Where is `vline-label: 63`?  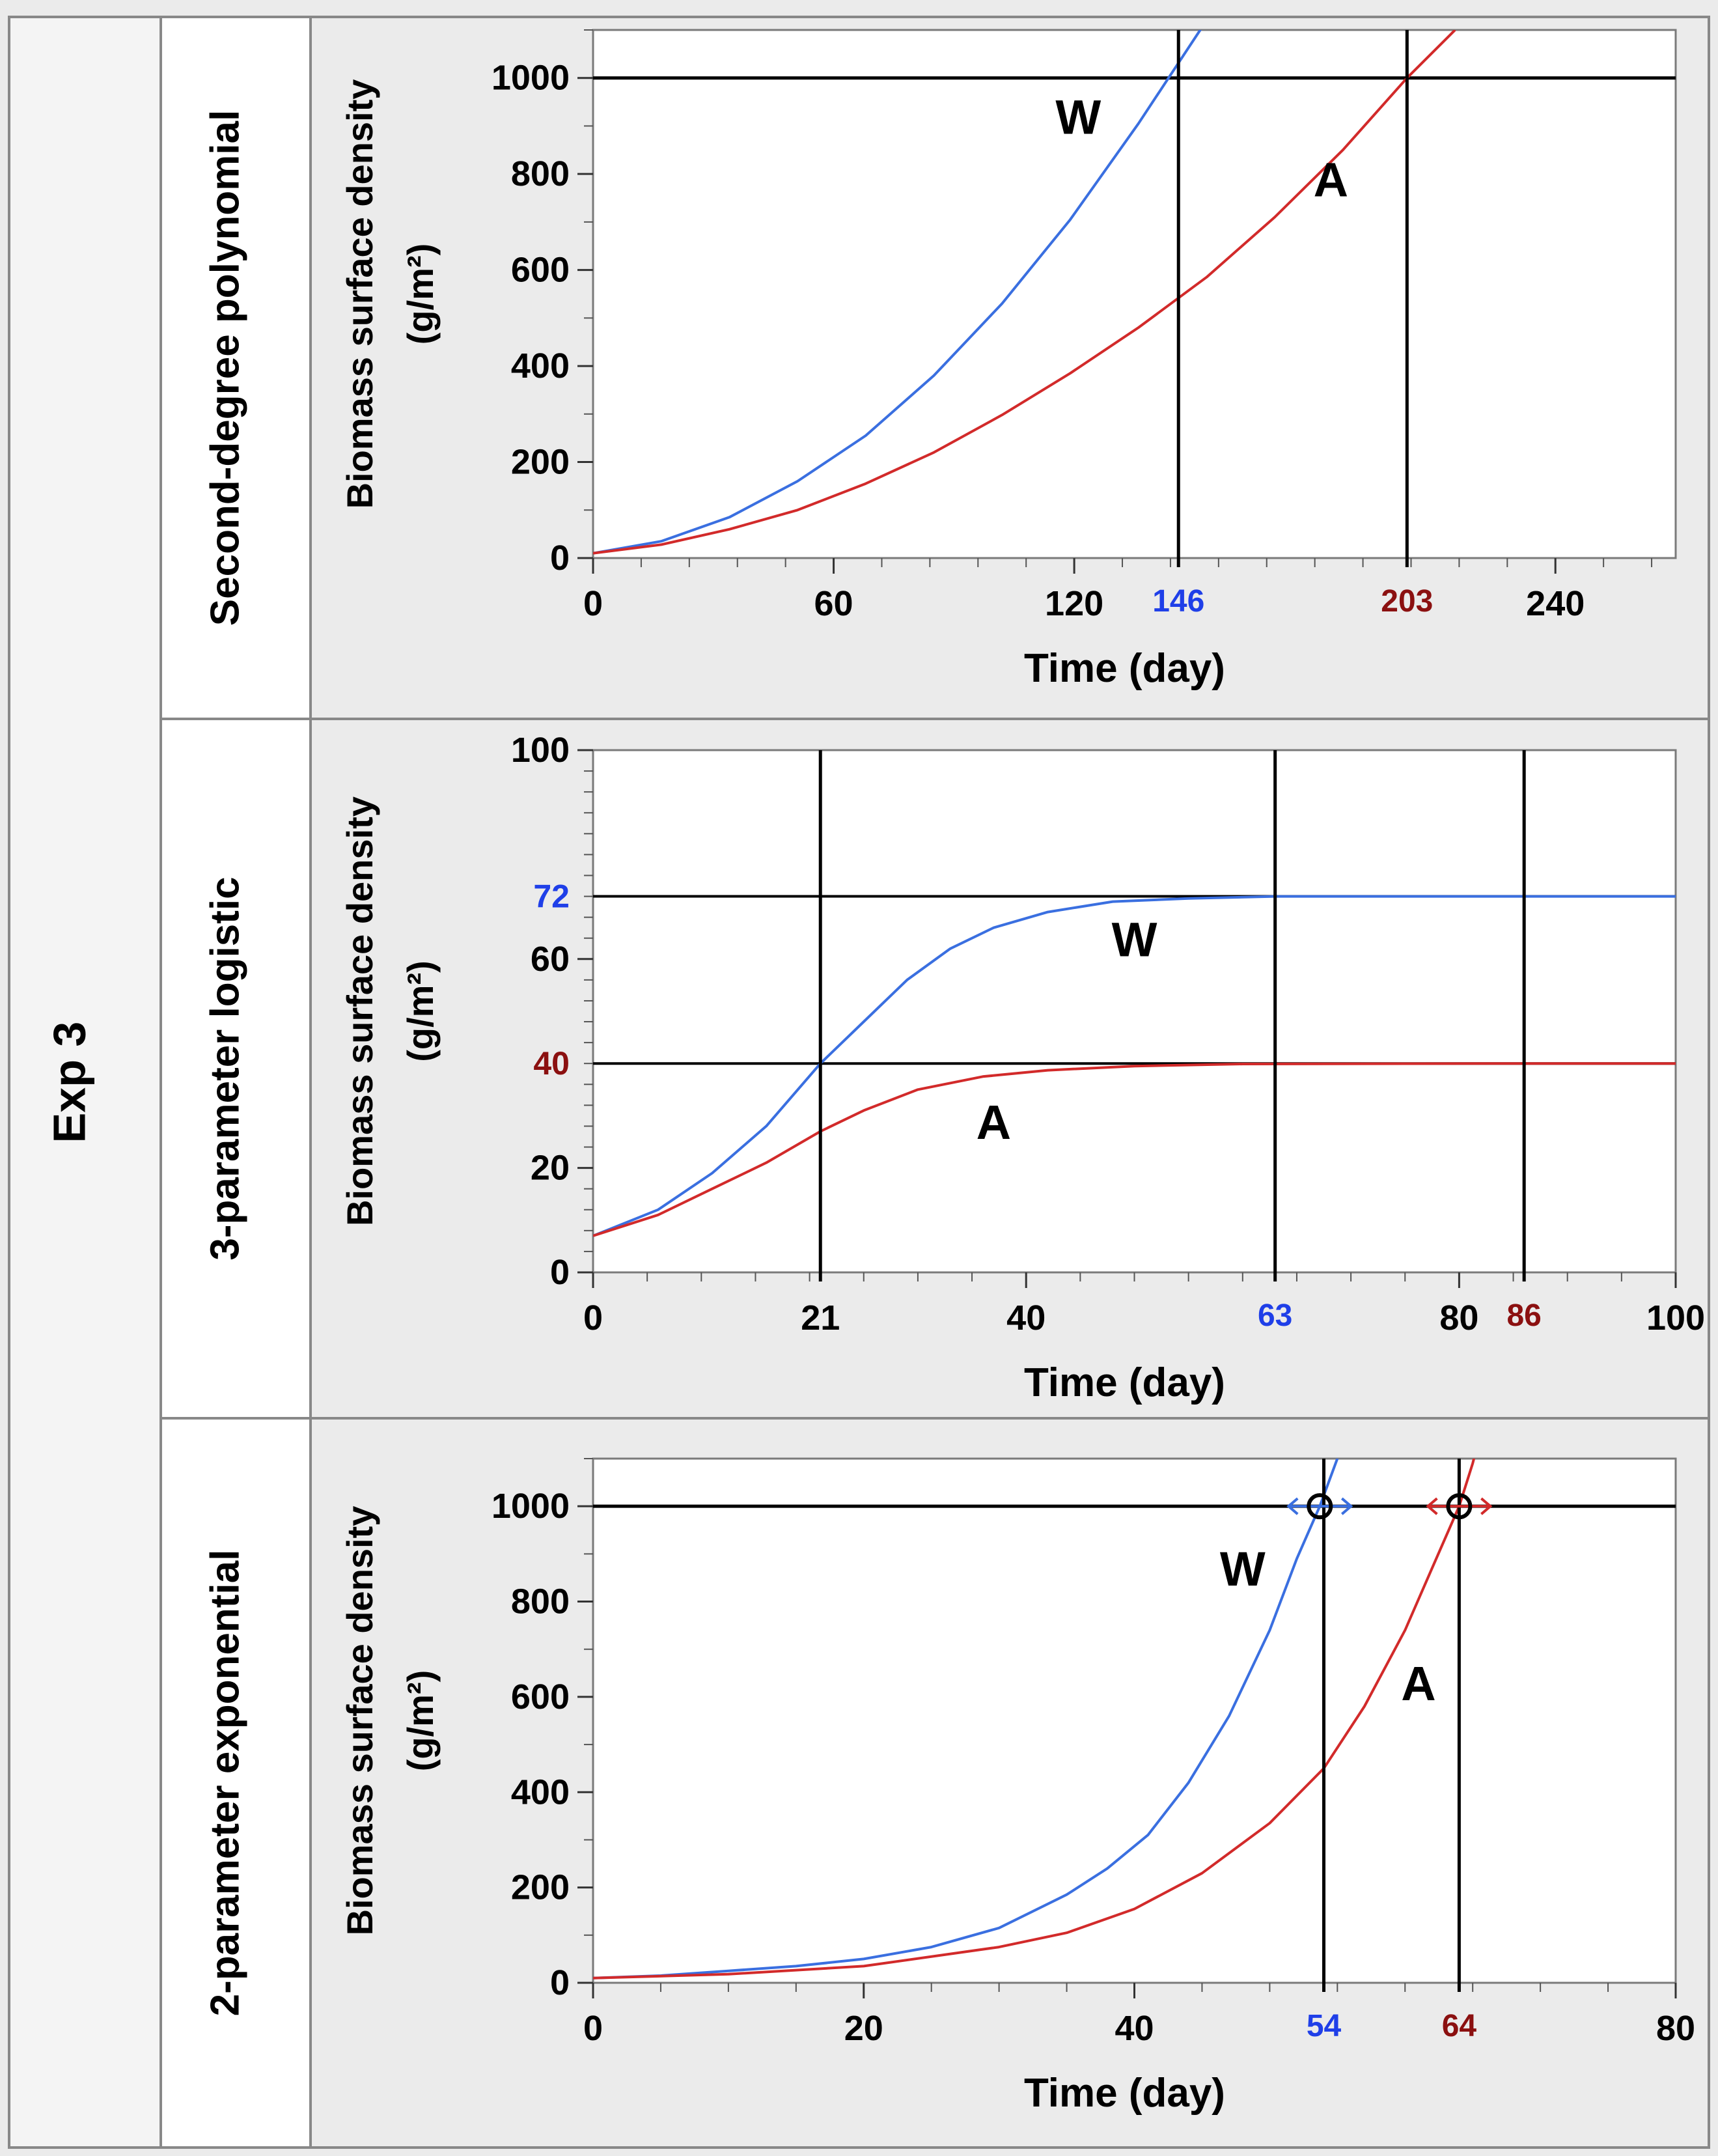 vline-label: 63 is located at coordinates (1275, 1316).